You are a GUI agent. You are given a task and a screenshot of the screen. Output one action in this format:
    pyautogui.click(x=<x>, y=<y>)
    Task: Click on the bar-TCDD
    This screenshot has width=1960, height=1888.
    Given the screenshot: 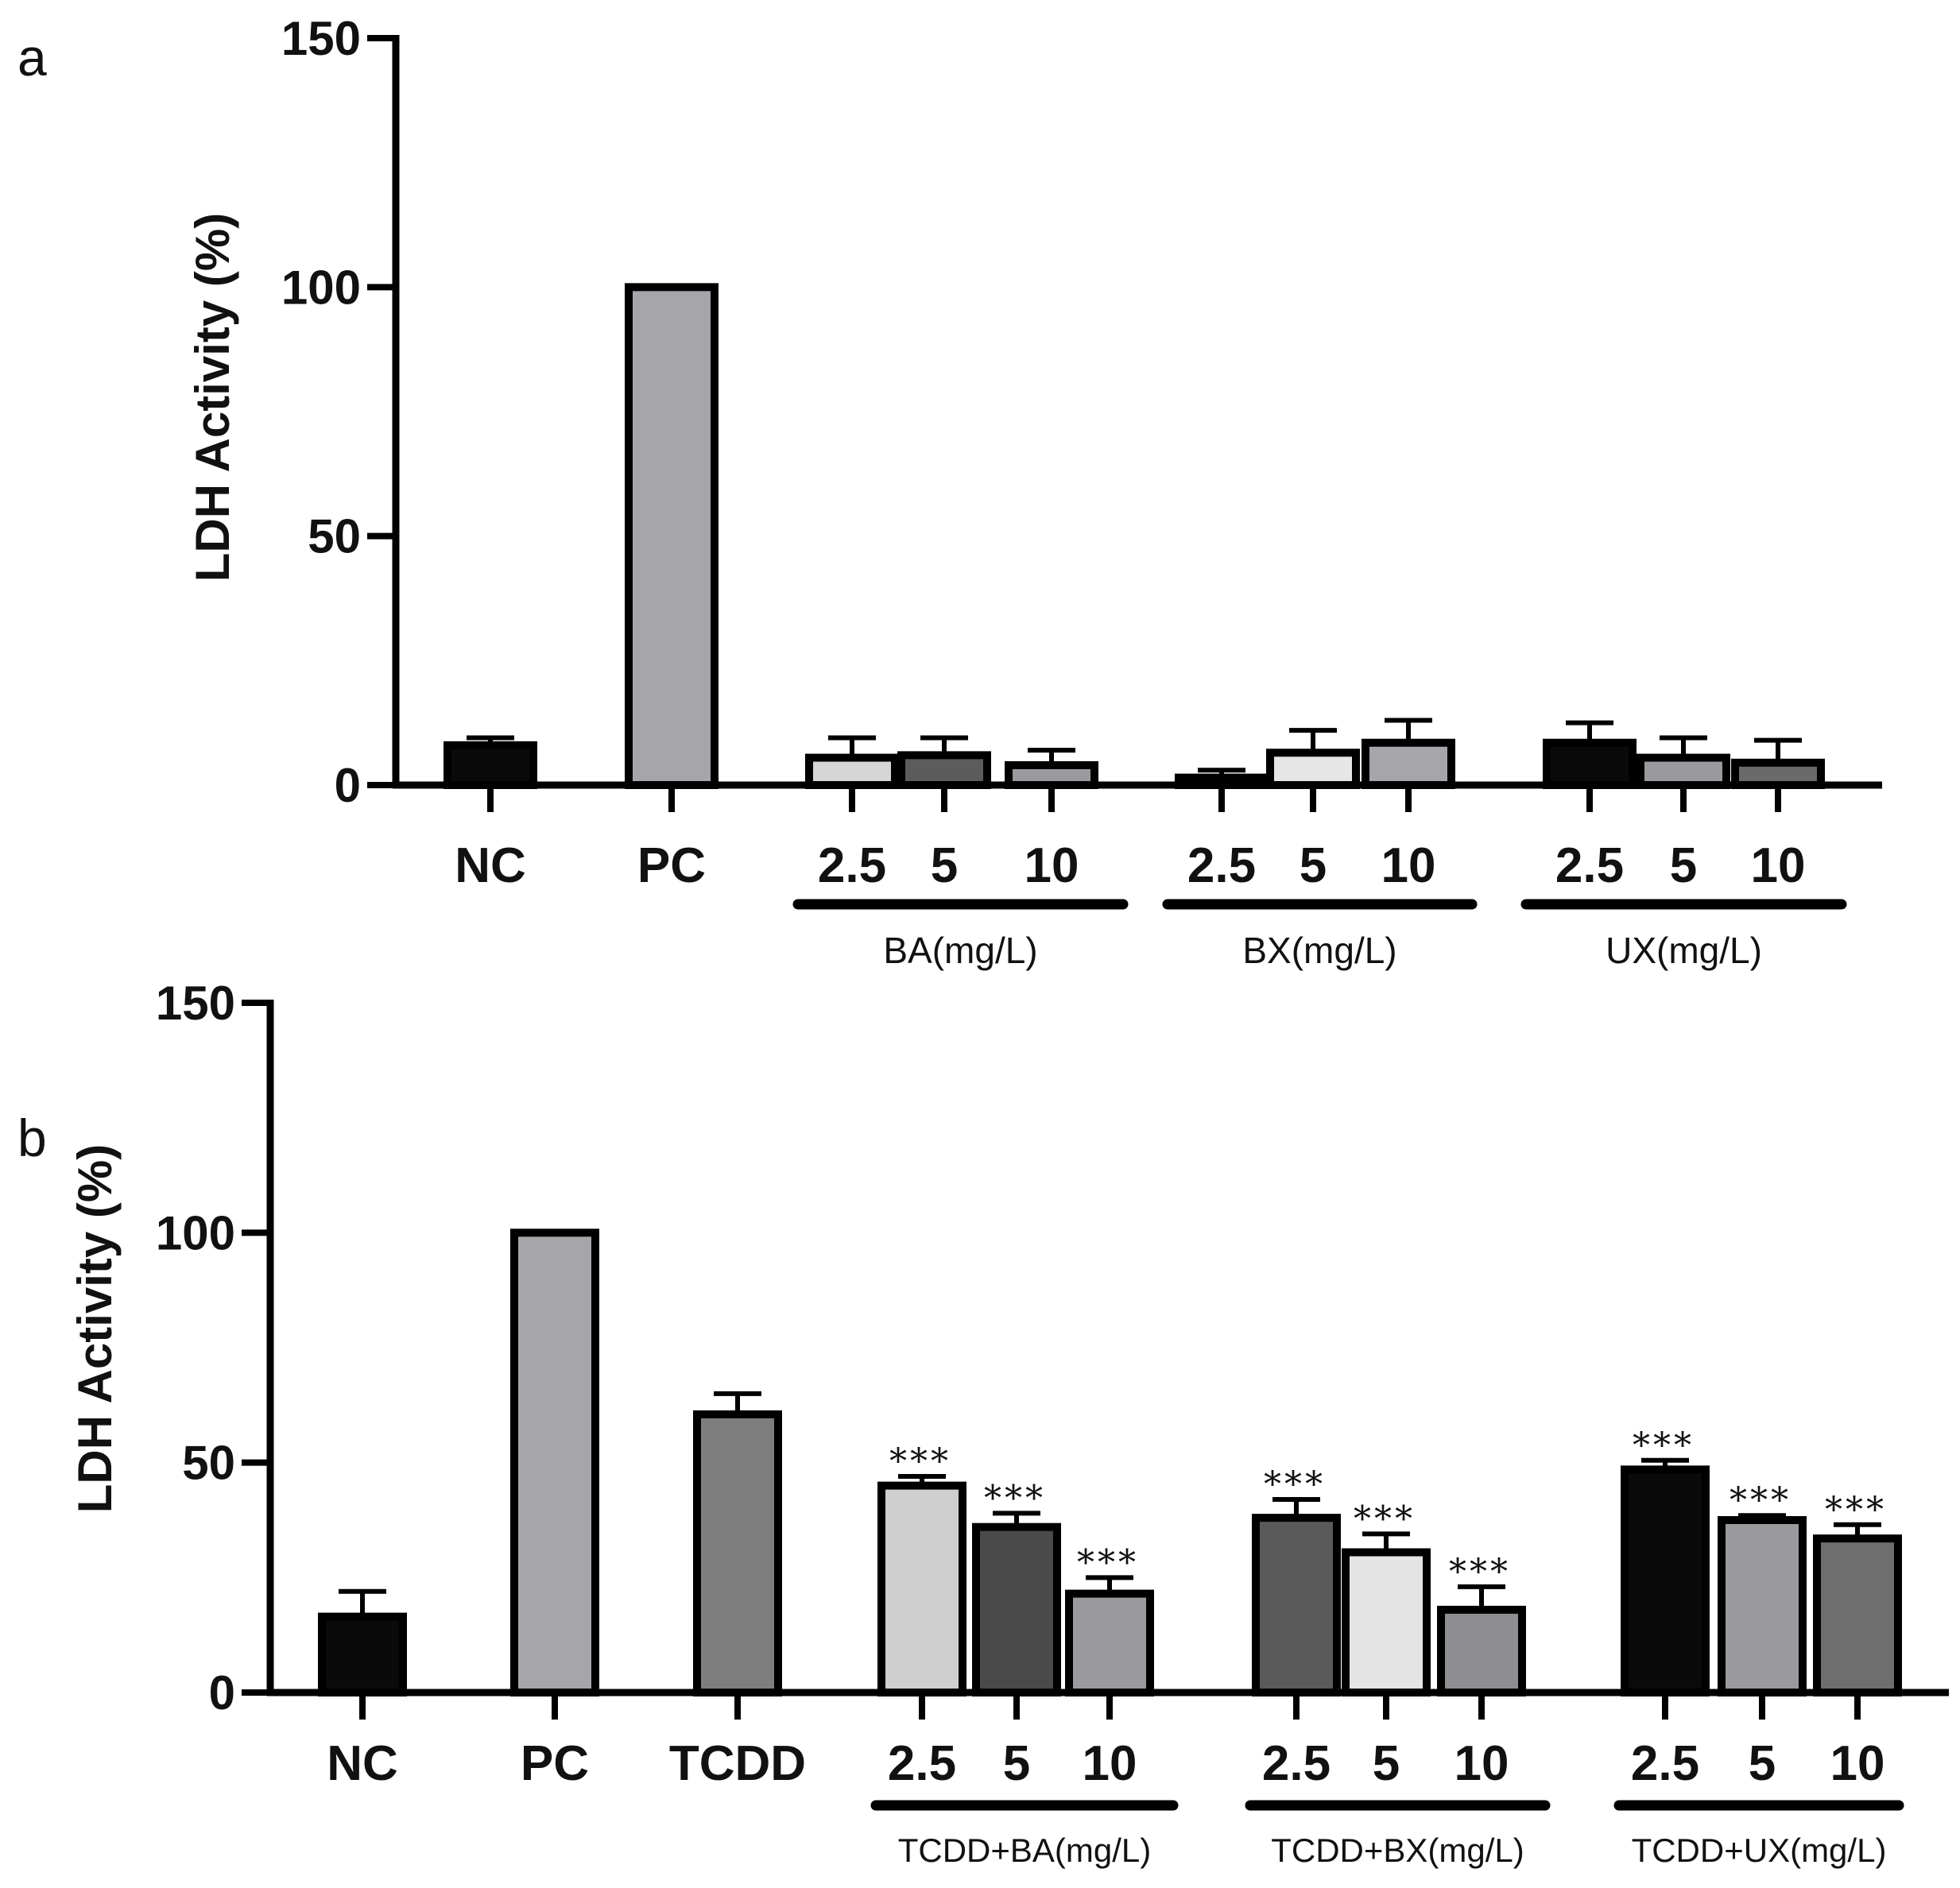 What is the action you would take?
    pyautogui.click(x=738, y=1553)
    